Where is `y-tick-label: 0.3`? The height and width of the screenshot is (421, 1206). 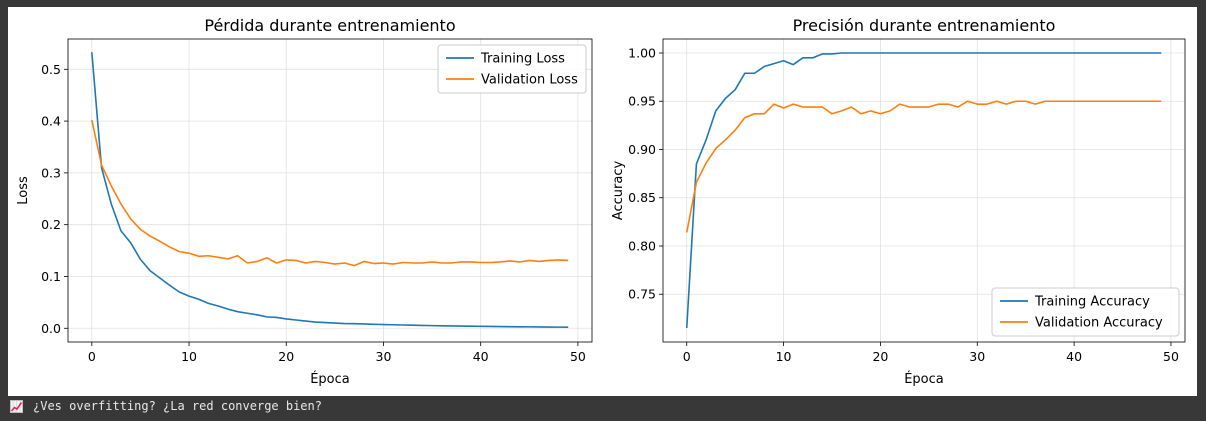 y-tick-label: 0.3 is located at coordinates (51, 172).